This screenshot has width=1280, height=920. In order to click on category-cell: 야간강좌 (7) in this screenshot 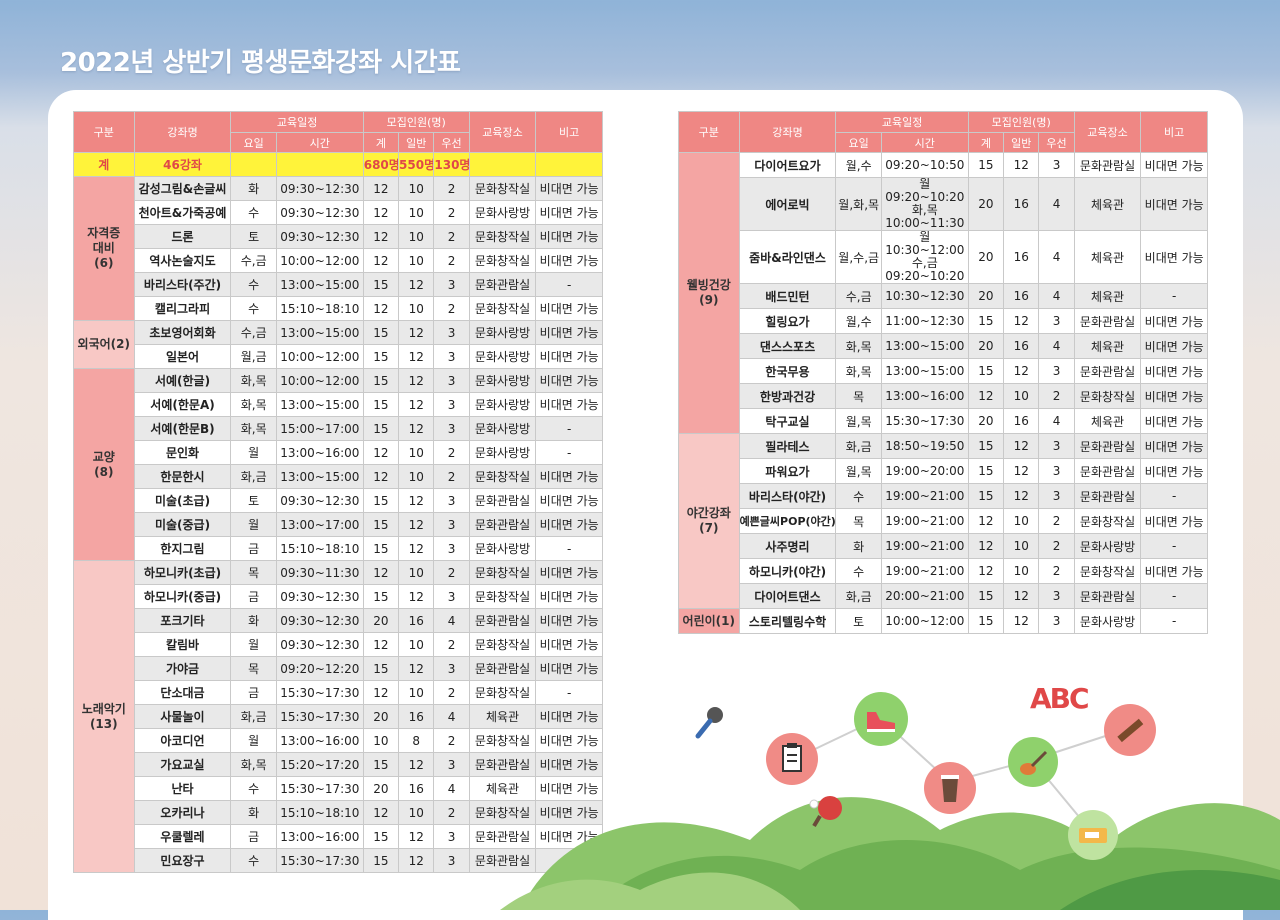, I will do `click(709, 521)`.